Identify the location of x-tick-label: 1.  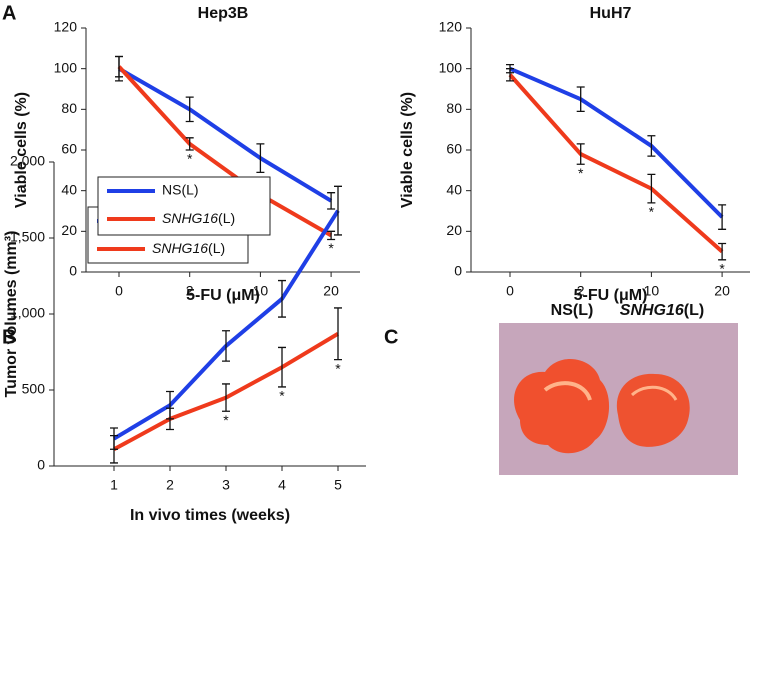
(114, 485).